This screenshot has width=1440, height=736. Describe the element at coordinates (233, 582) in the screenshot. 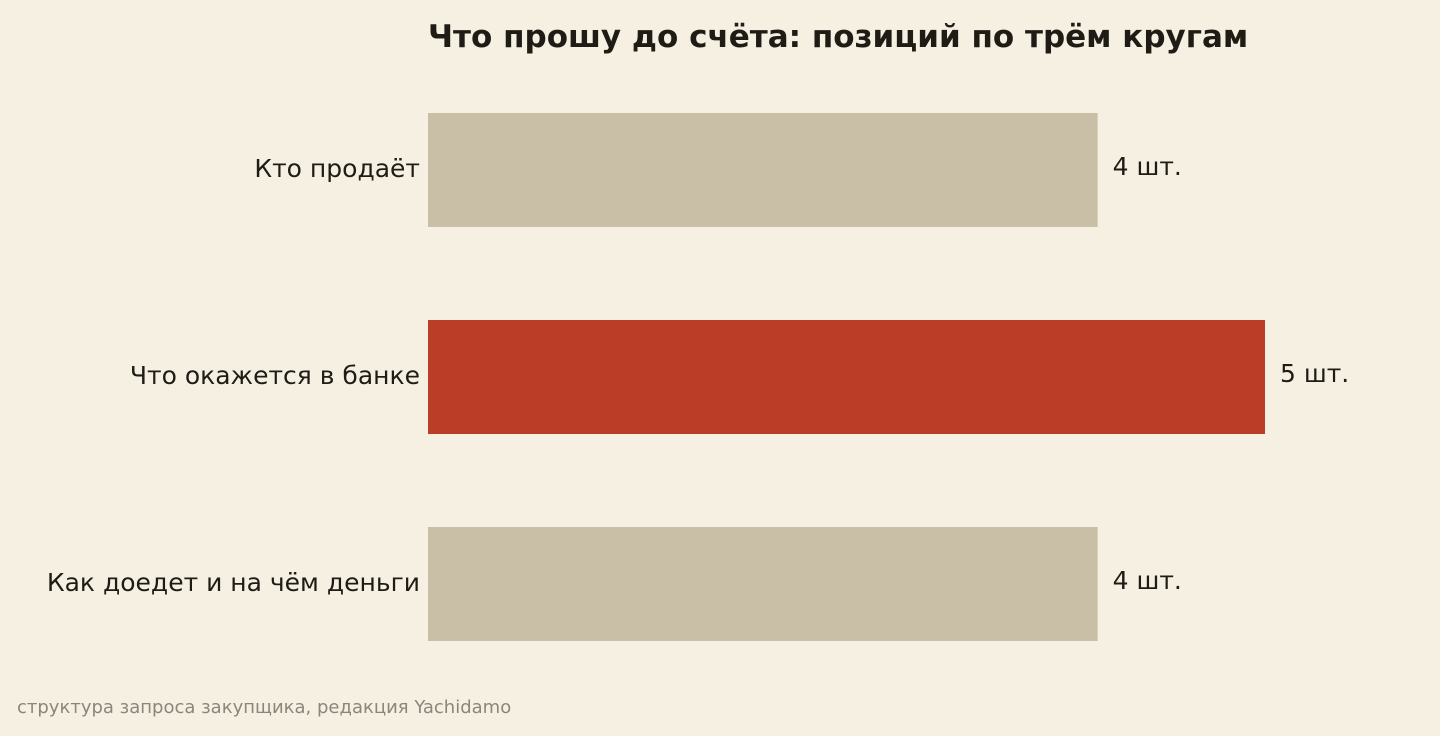

I see `category-label: Как доедет и на чём деньги` at that location.